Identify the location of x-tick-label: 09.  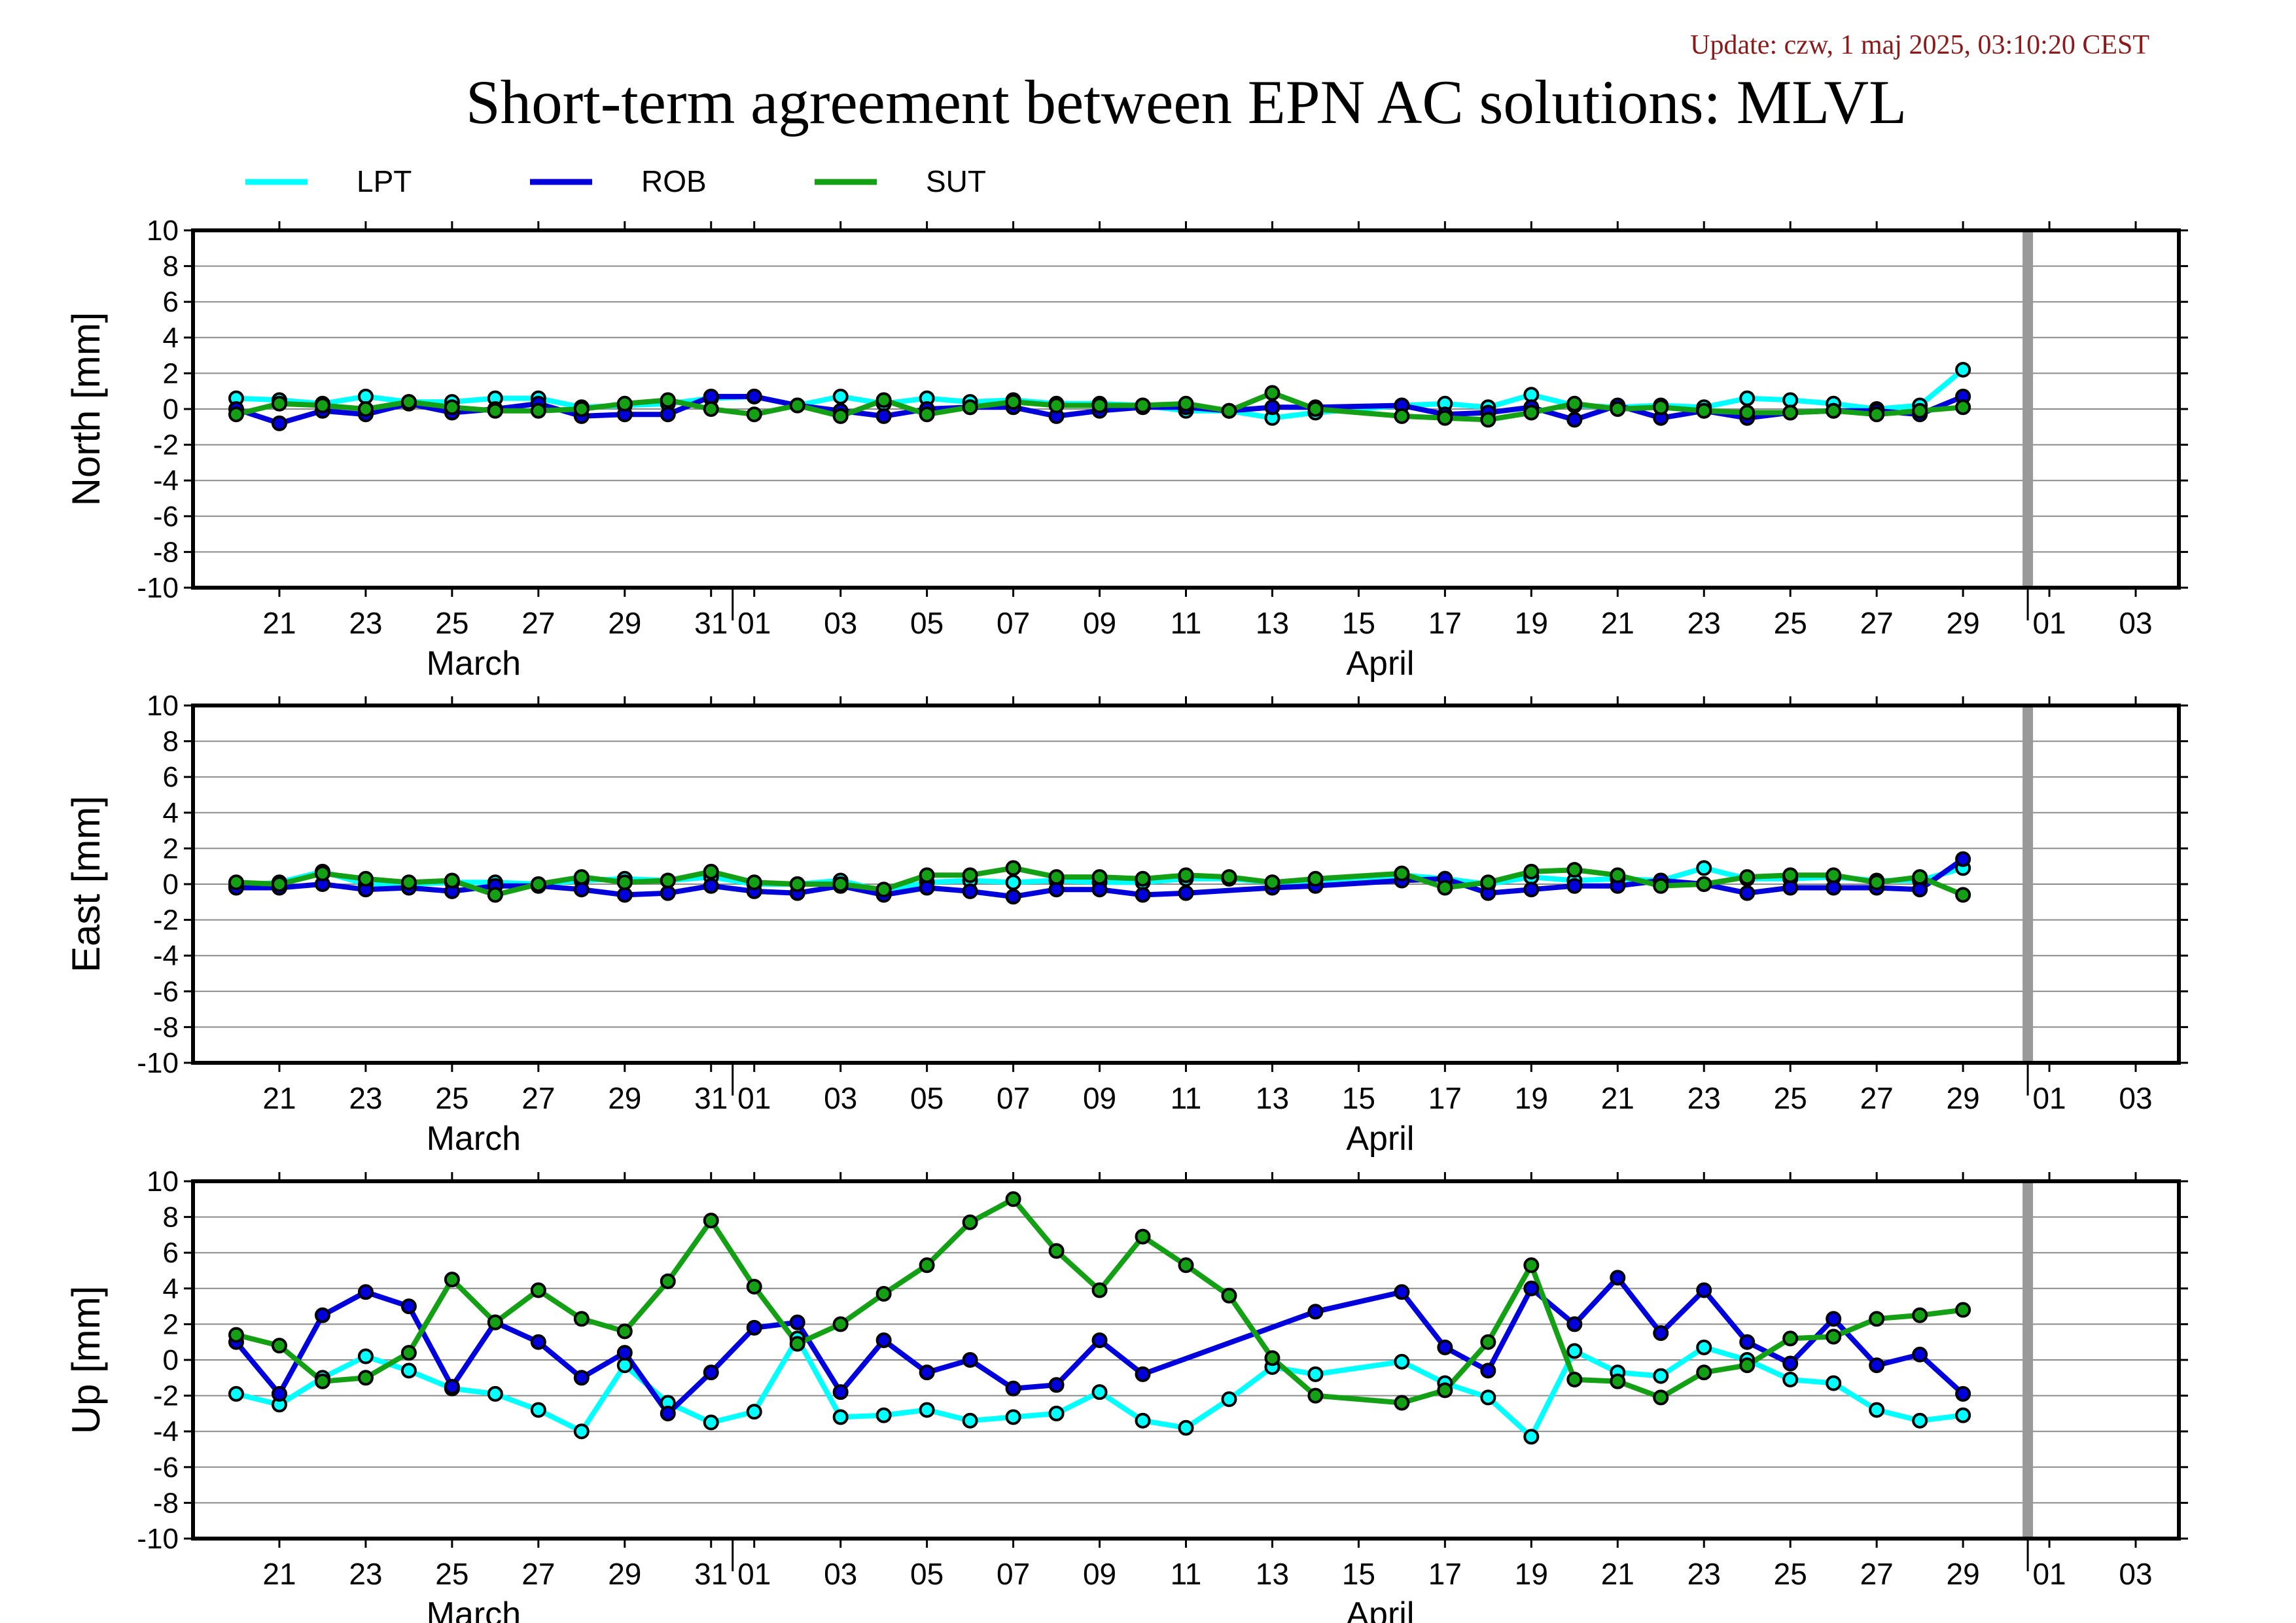
(1099, 623).